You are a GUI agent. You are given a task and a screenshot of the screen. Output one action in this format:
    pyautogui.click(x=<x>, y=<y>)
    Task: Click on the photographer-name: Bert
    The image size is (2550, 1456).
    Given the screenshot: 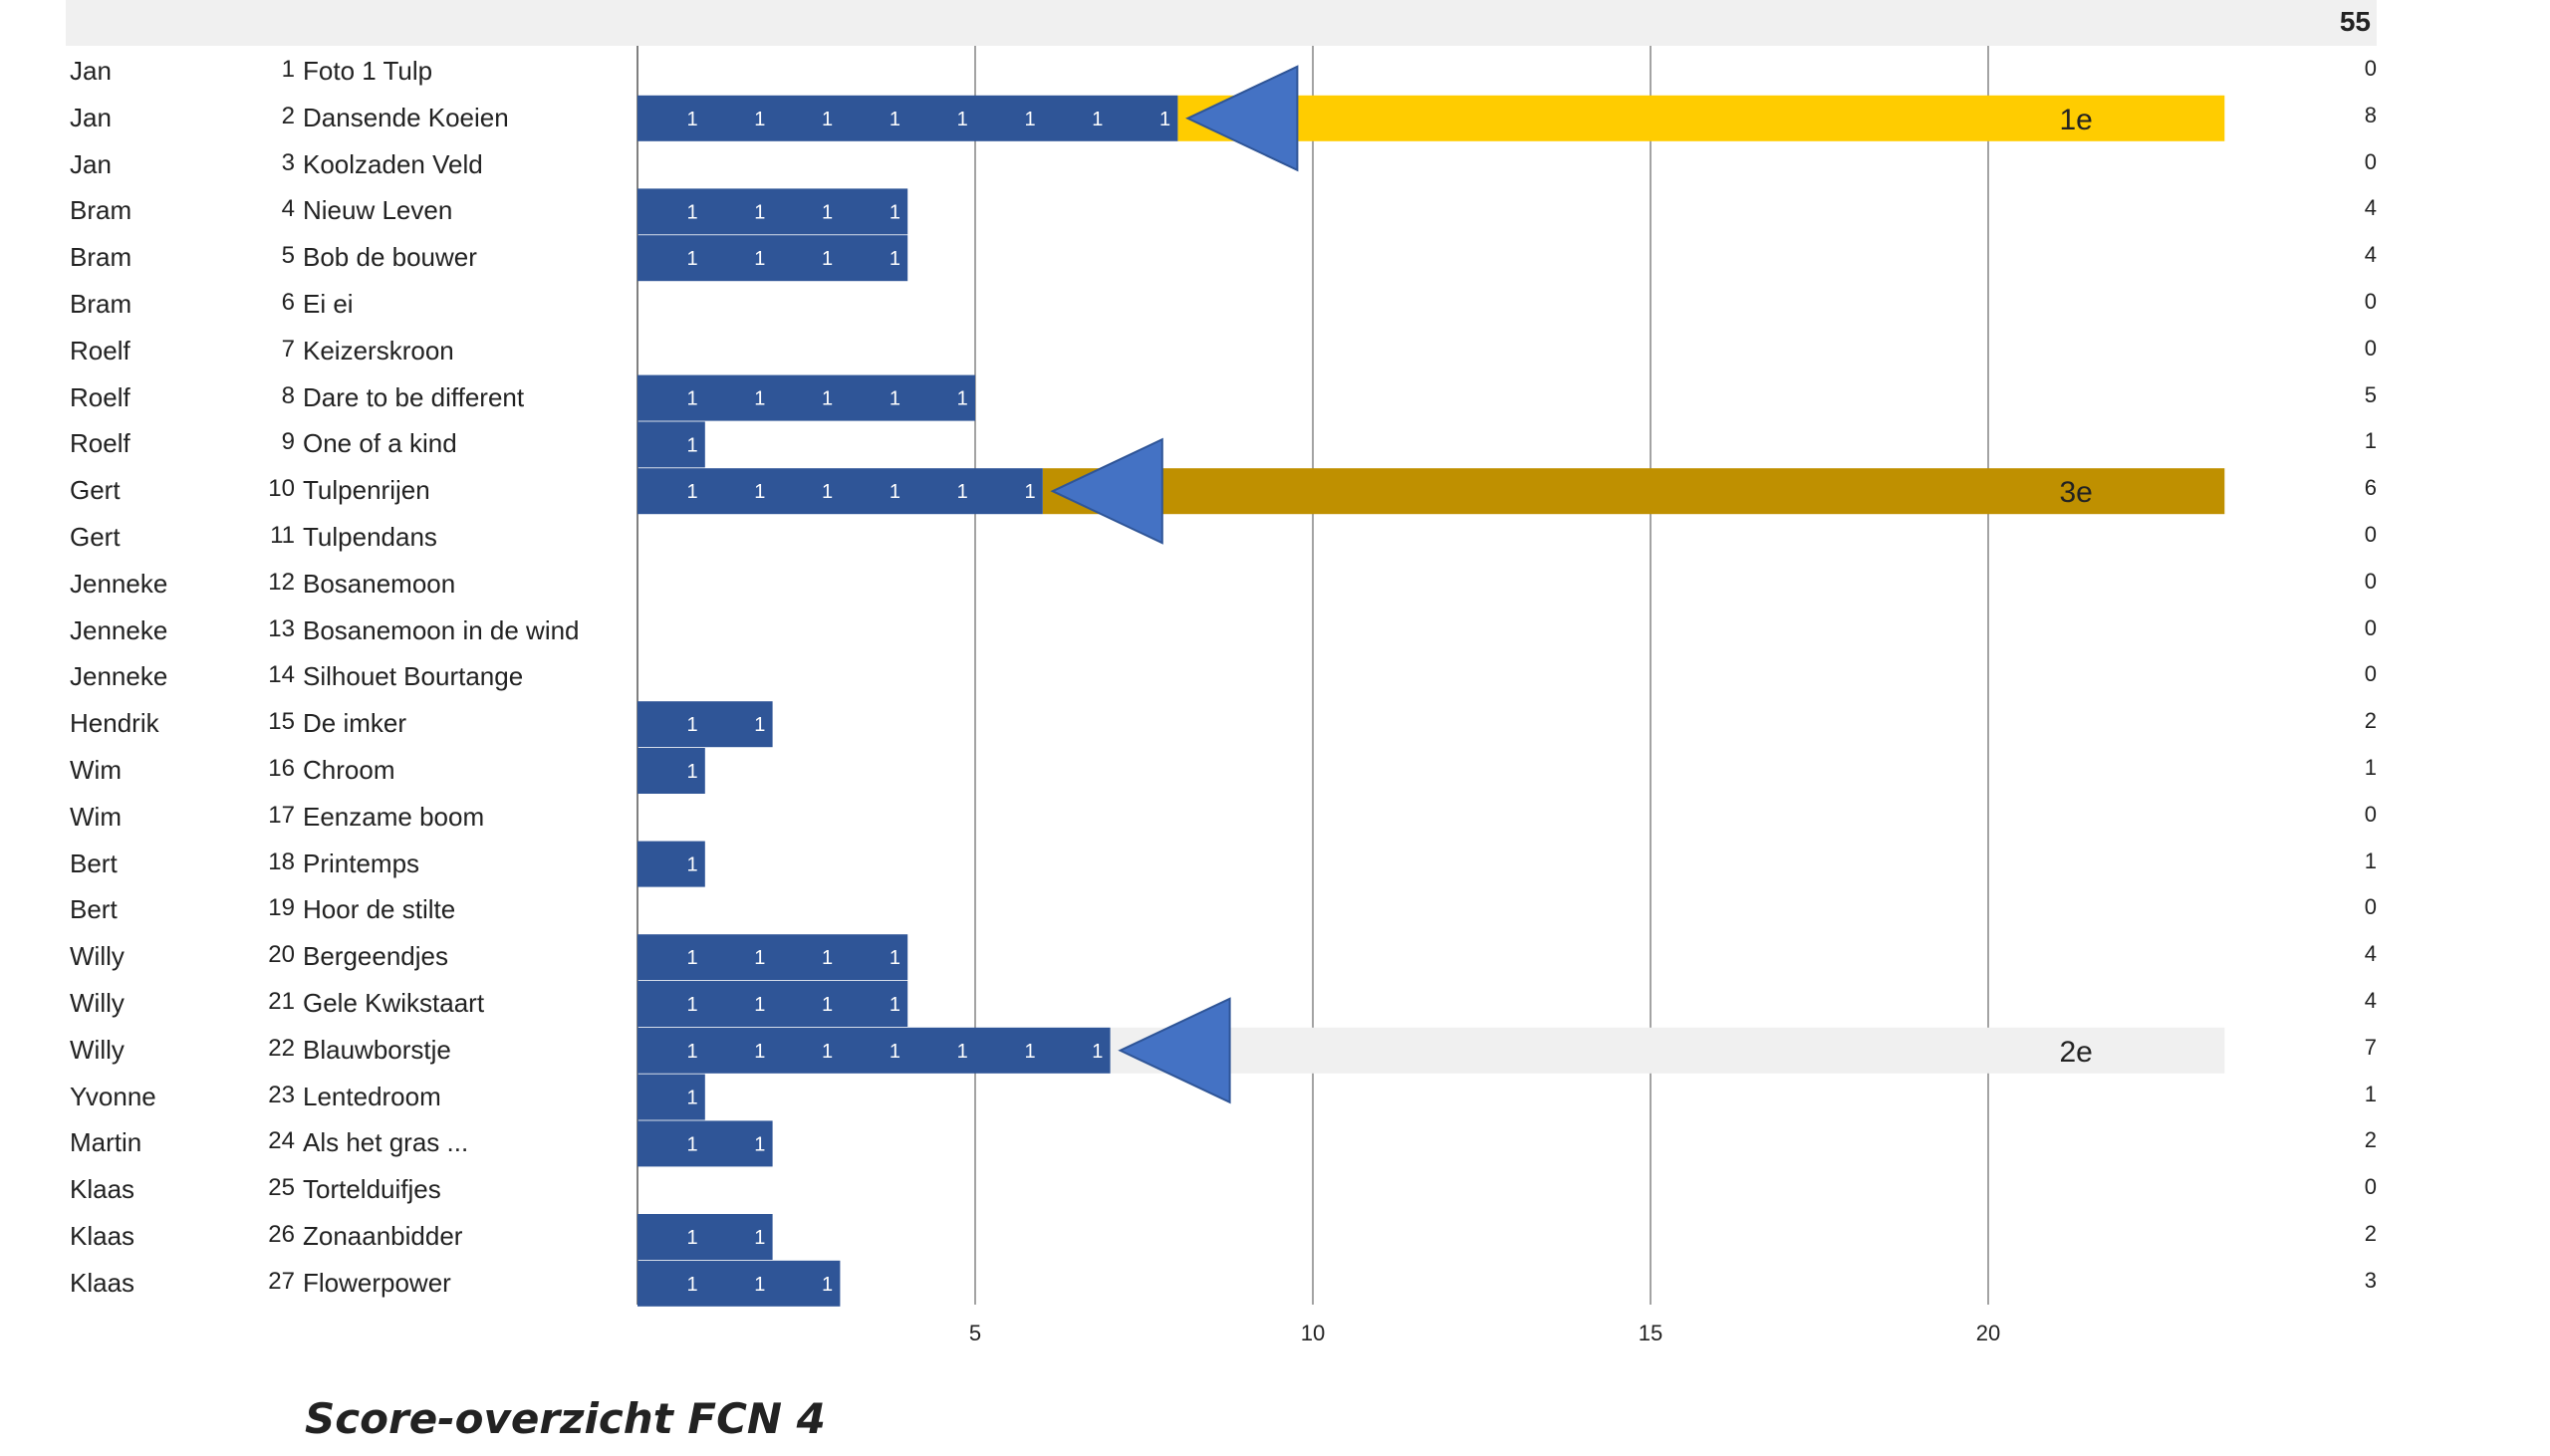 What is the action you would take?
    pyautogui.click(x=94, y=909)
    